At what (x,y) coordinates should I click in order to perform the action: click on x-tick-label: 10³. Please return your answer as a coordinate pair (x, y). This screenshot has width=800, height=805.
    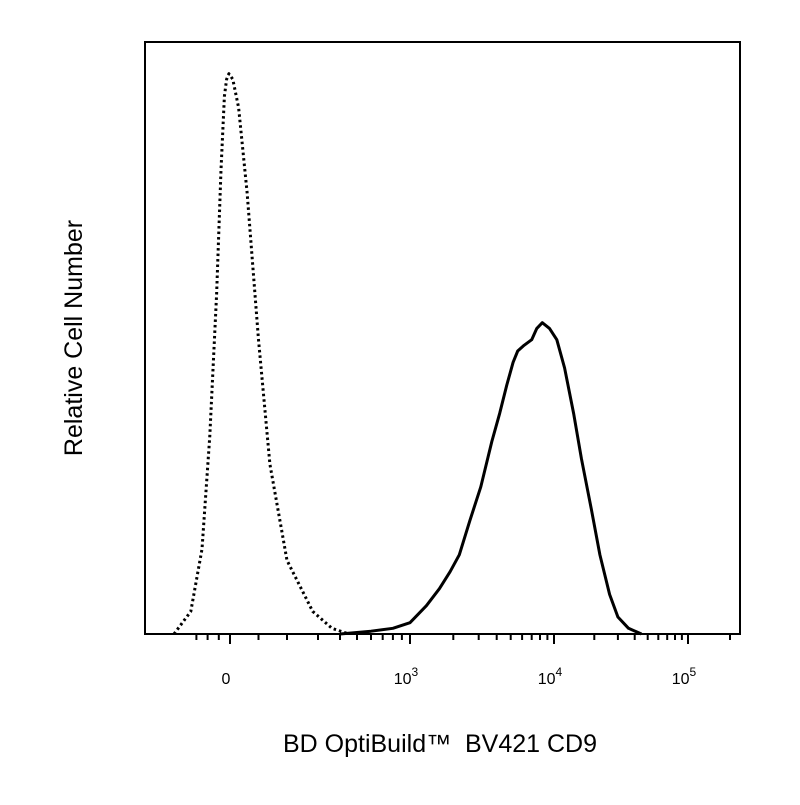
    Looking at the image, I should click on (406, 676).